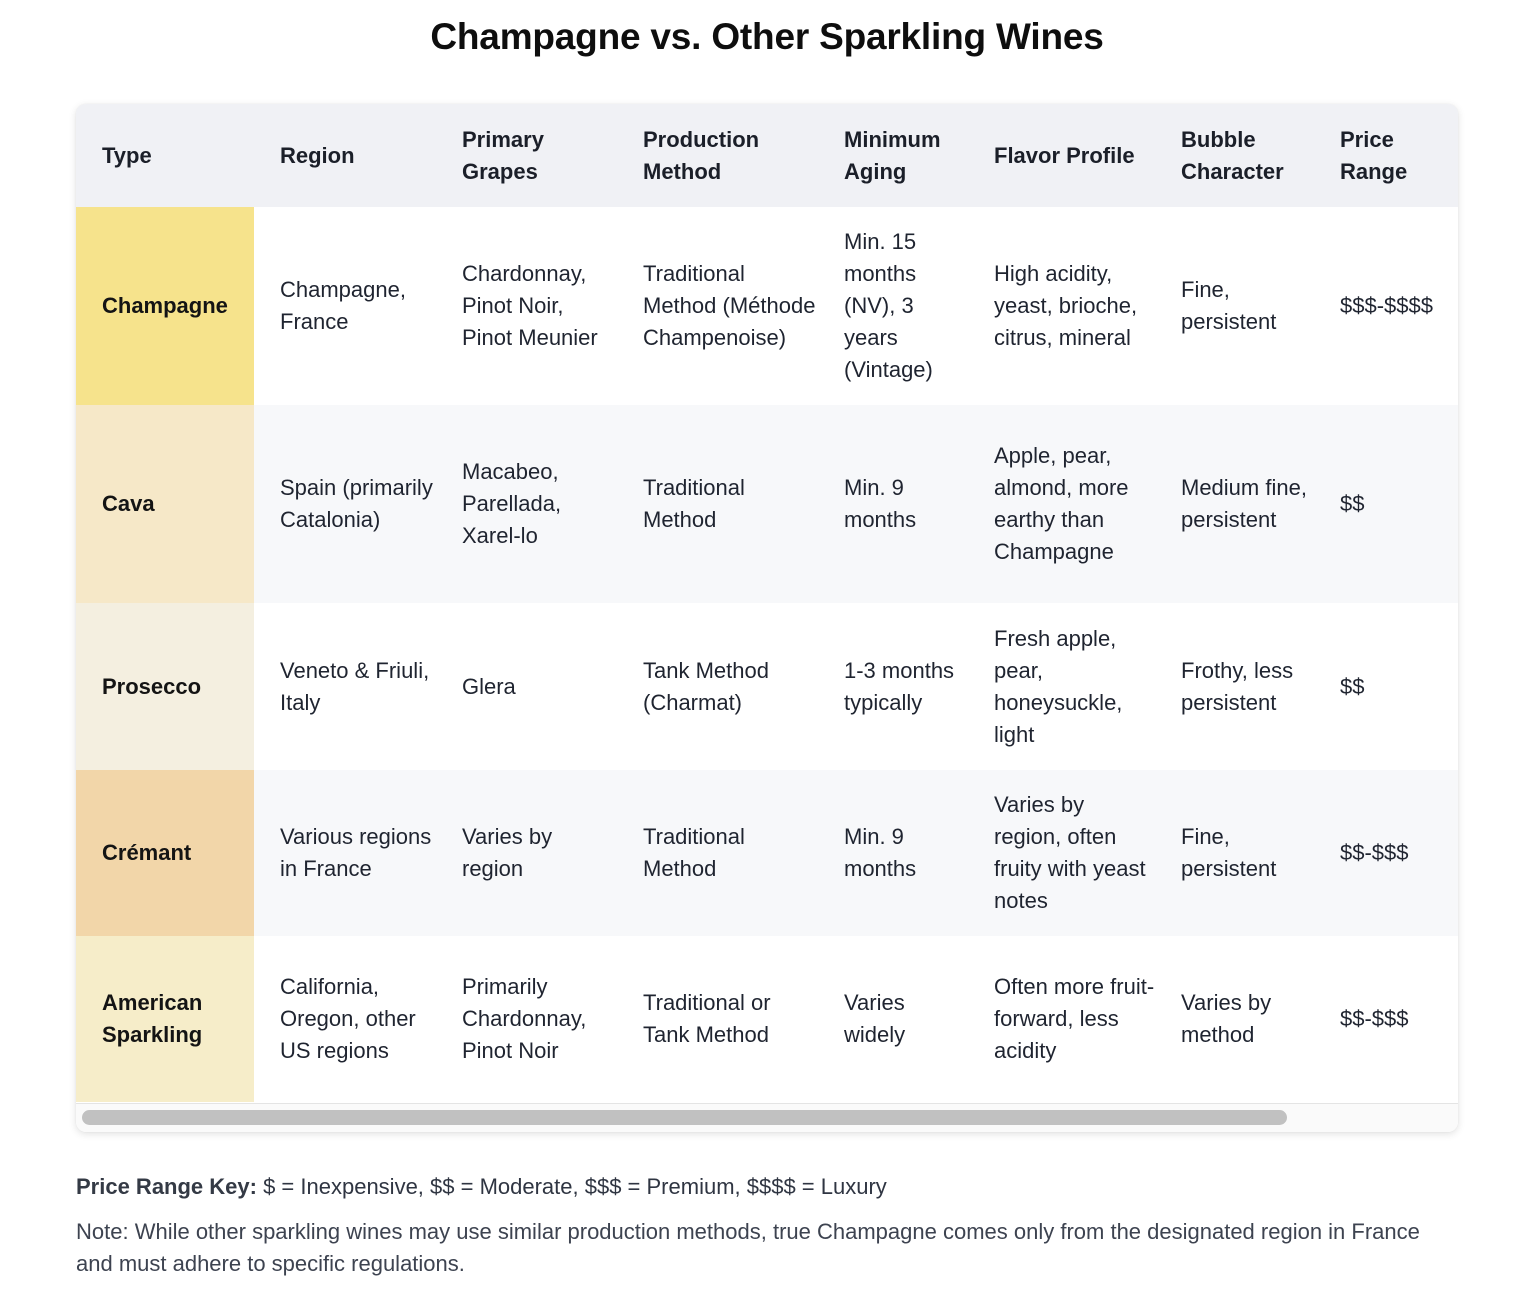 Image resolution: width=1540 pixels, height=1312 pixels. Describe the element at coordinates (526, 686) in the screenshot. I see `cell-primary-grapes: Glera` at that location.